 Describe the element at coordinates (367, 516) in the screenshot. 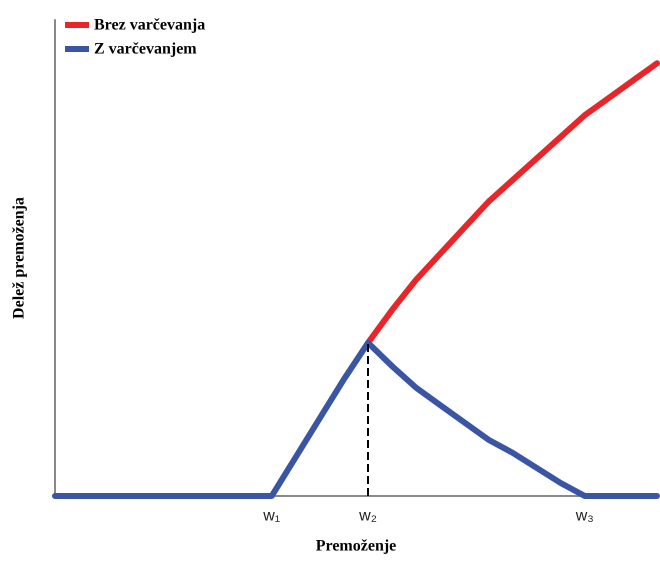

I see `x-tick-label: w₂` at that location.